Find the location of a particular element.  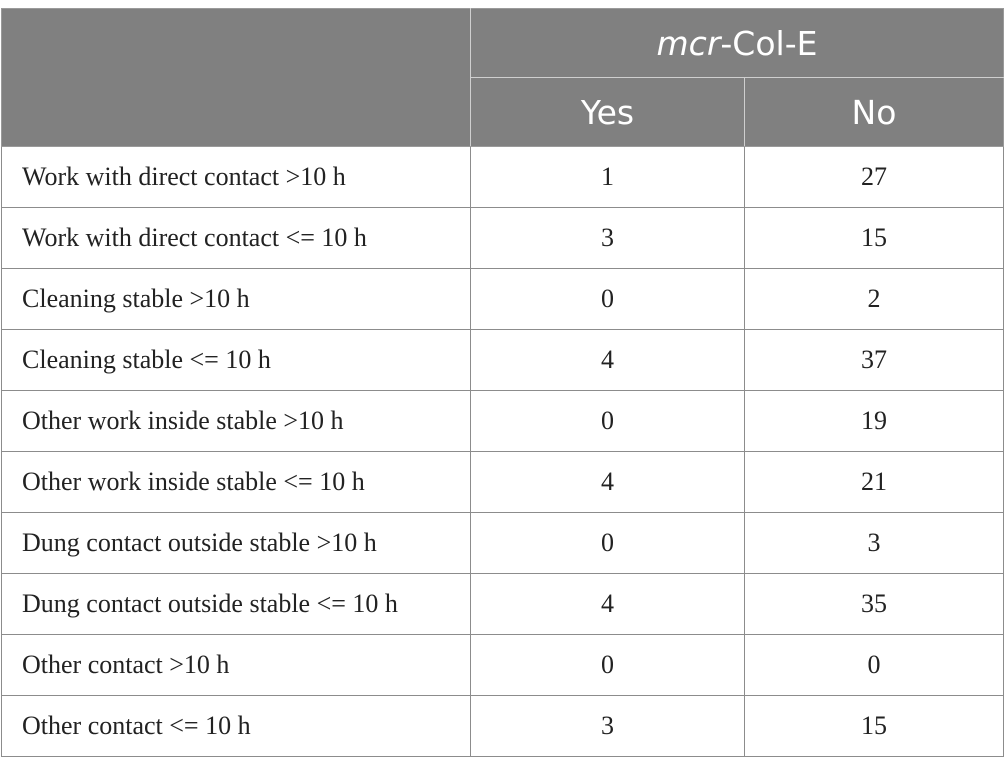

table-row: Other work inside stable <= 10 h 4 21 is located at coordinates (502, 482).